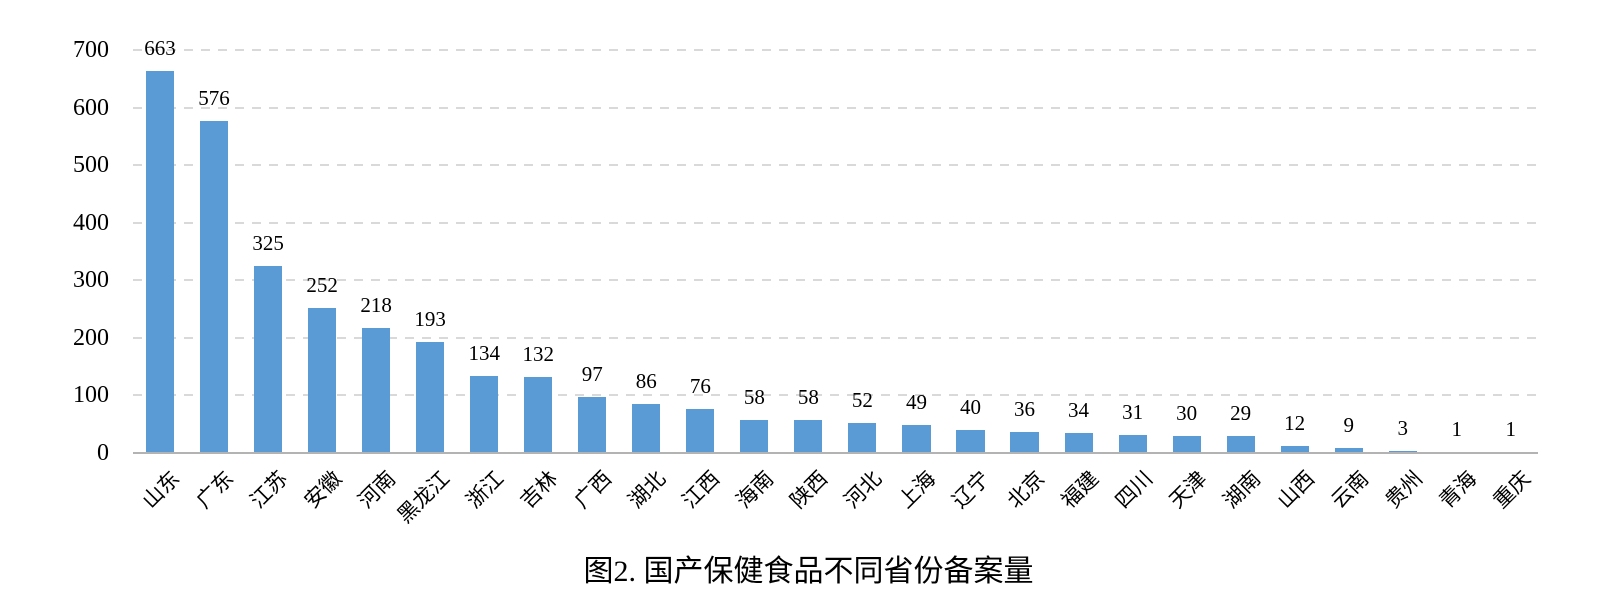 The height and width of the screenshot is (607, 1617). Describe the element at coordinates (484, 352) in the screenshot. I see `bar-value-label: 134` at that location.